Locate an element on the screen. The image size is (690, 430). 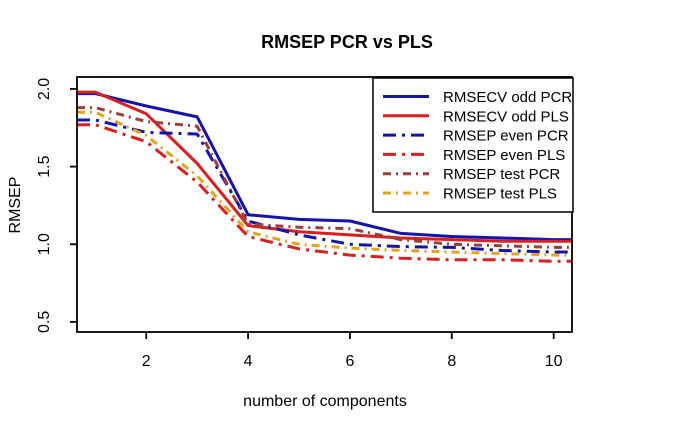
legend-item-rmsep-test-pcr: RMSEP test PCR is located at coordinates (471, 174).